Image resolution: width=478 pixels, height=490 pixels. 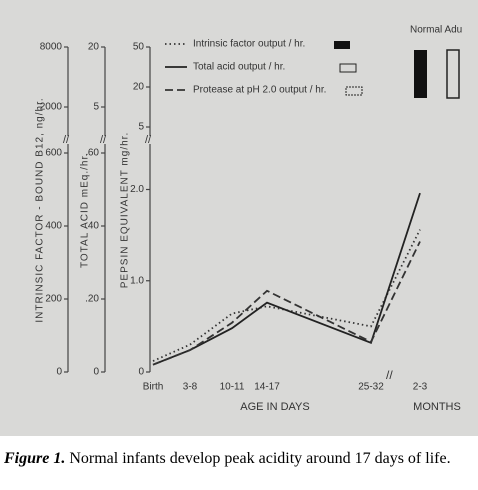 What do you see at coordinates (40, 209) in the screenshot?
I see `y-axis-label: INTRINSIC FACTOR - BOUND B12, ng/hr.` at bounding box center [40, 209].